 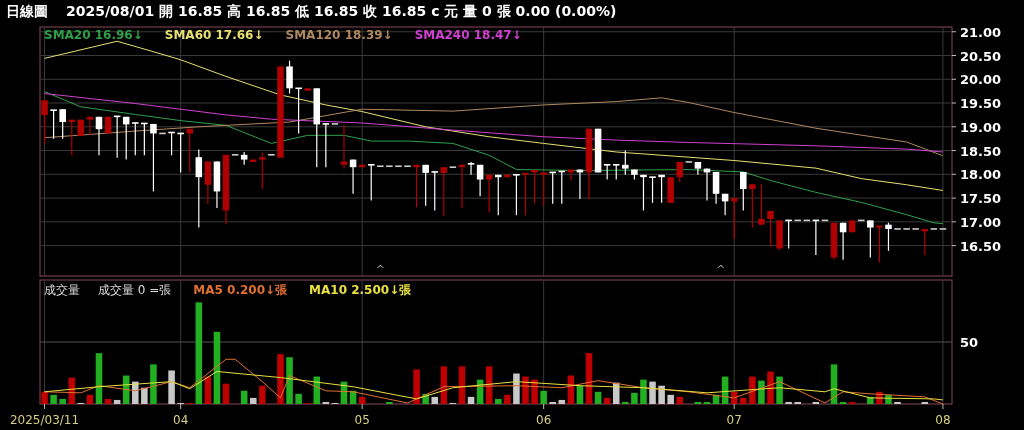 What do you see at coordinates (214, 35) in the screenshot?
I see `series-label: SMA60 17.66↓` at bounding box center [214, 35].